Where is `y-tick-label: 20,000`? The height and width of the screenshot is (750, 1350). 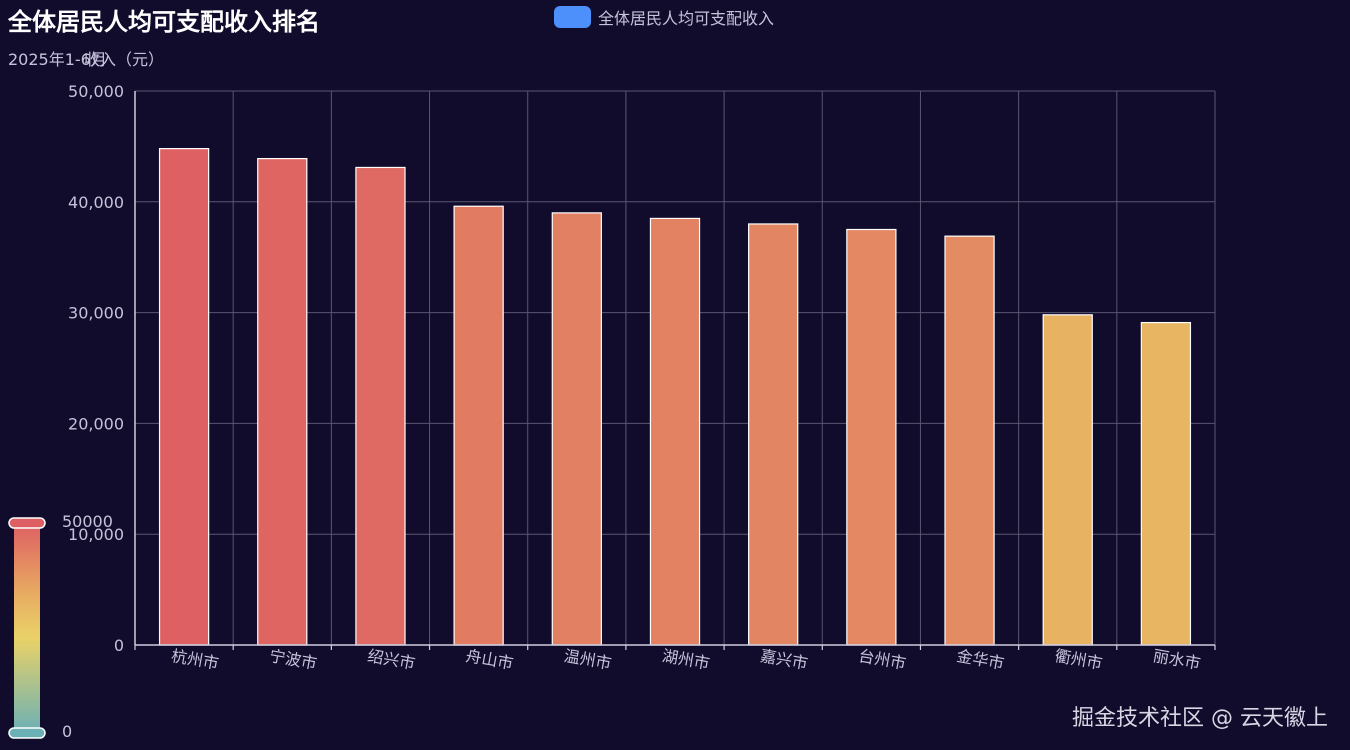 y-tick-label: 20,000 is located at coordinates (96, 423).